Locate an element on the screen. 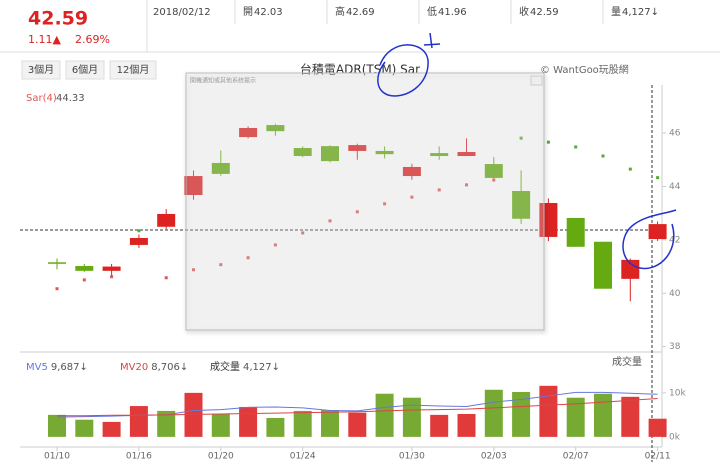 This screenshot has height=470, width=720. y-tick-label: 42 is located at coordinates (674, 240).